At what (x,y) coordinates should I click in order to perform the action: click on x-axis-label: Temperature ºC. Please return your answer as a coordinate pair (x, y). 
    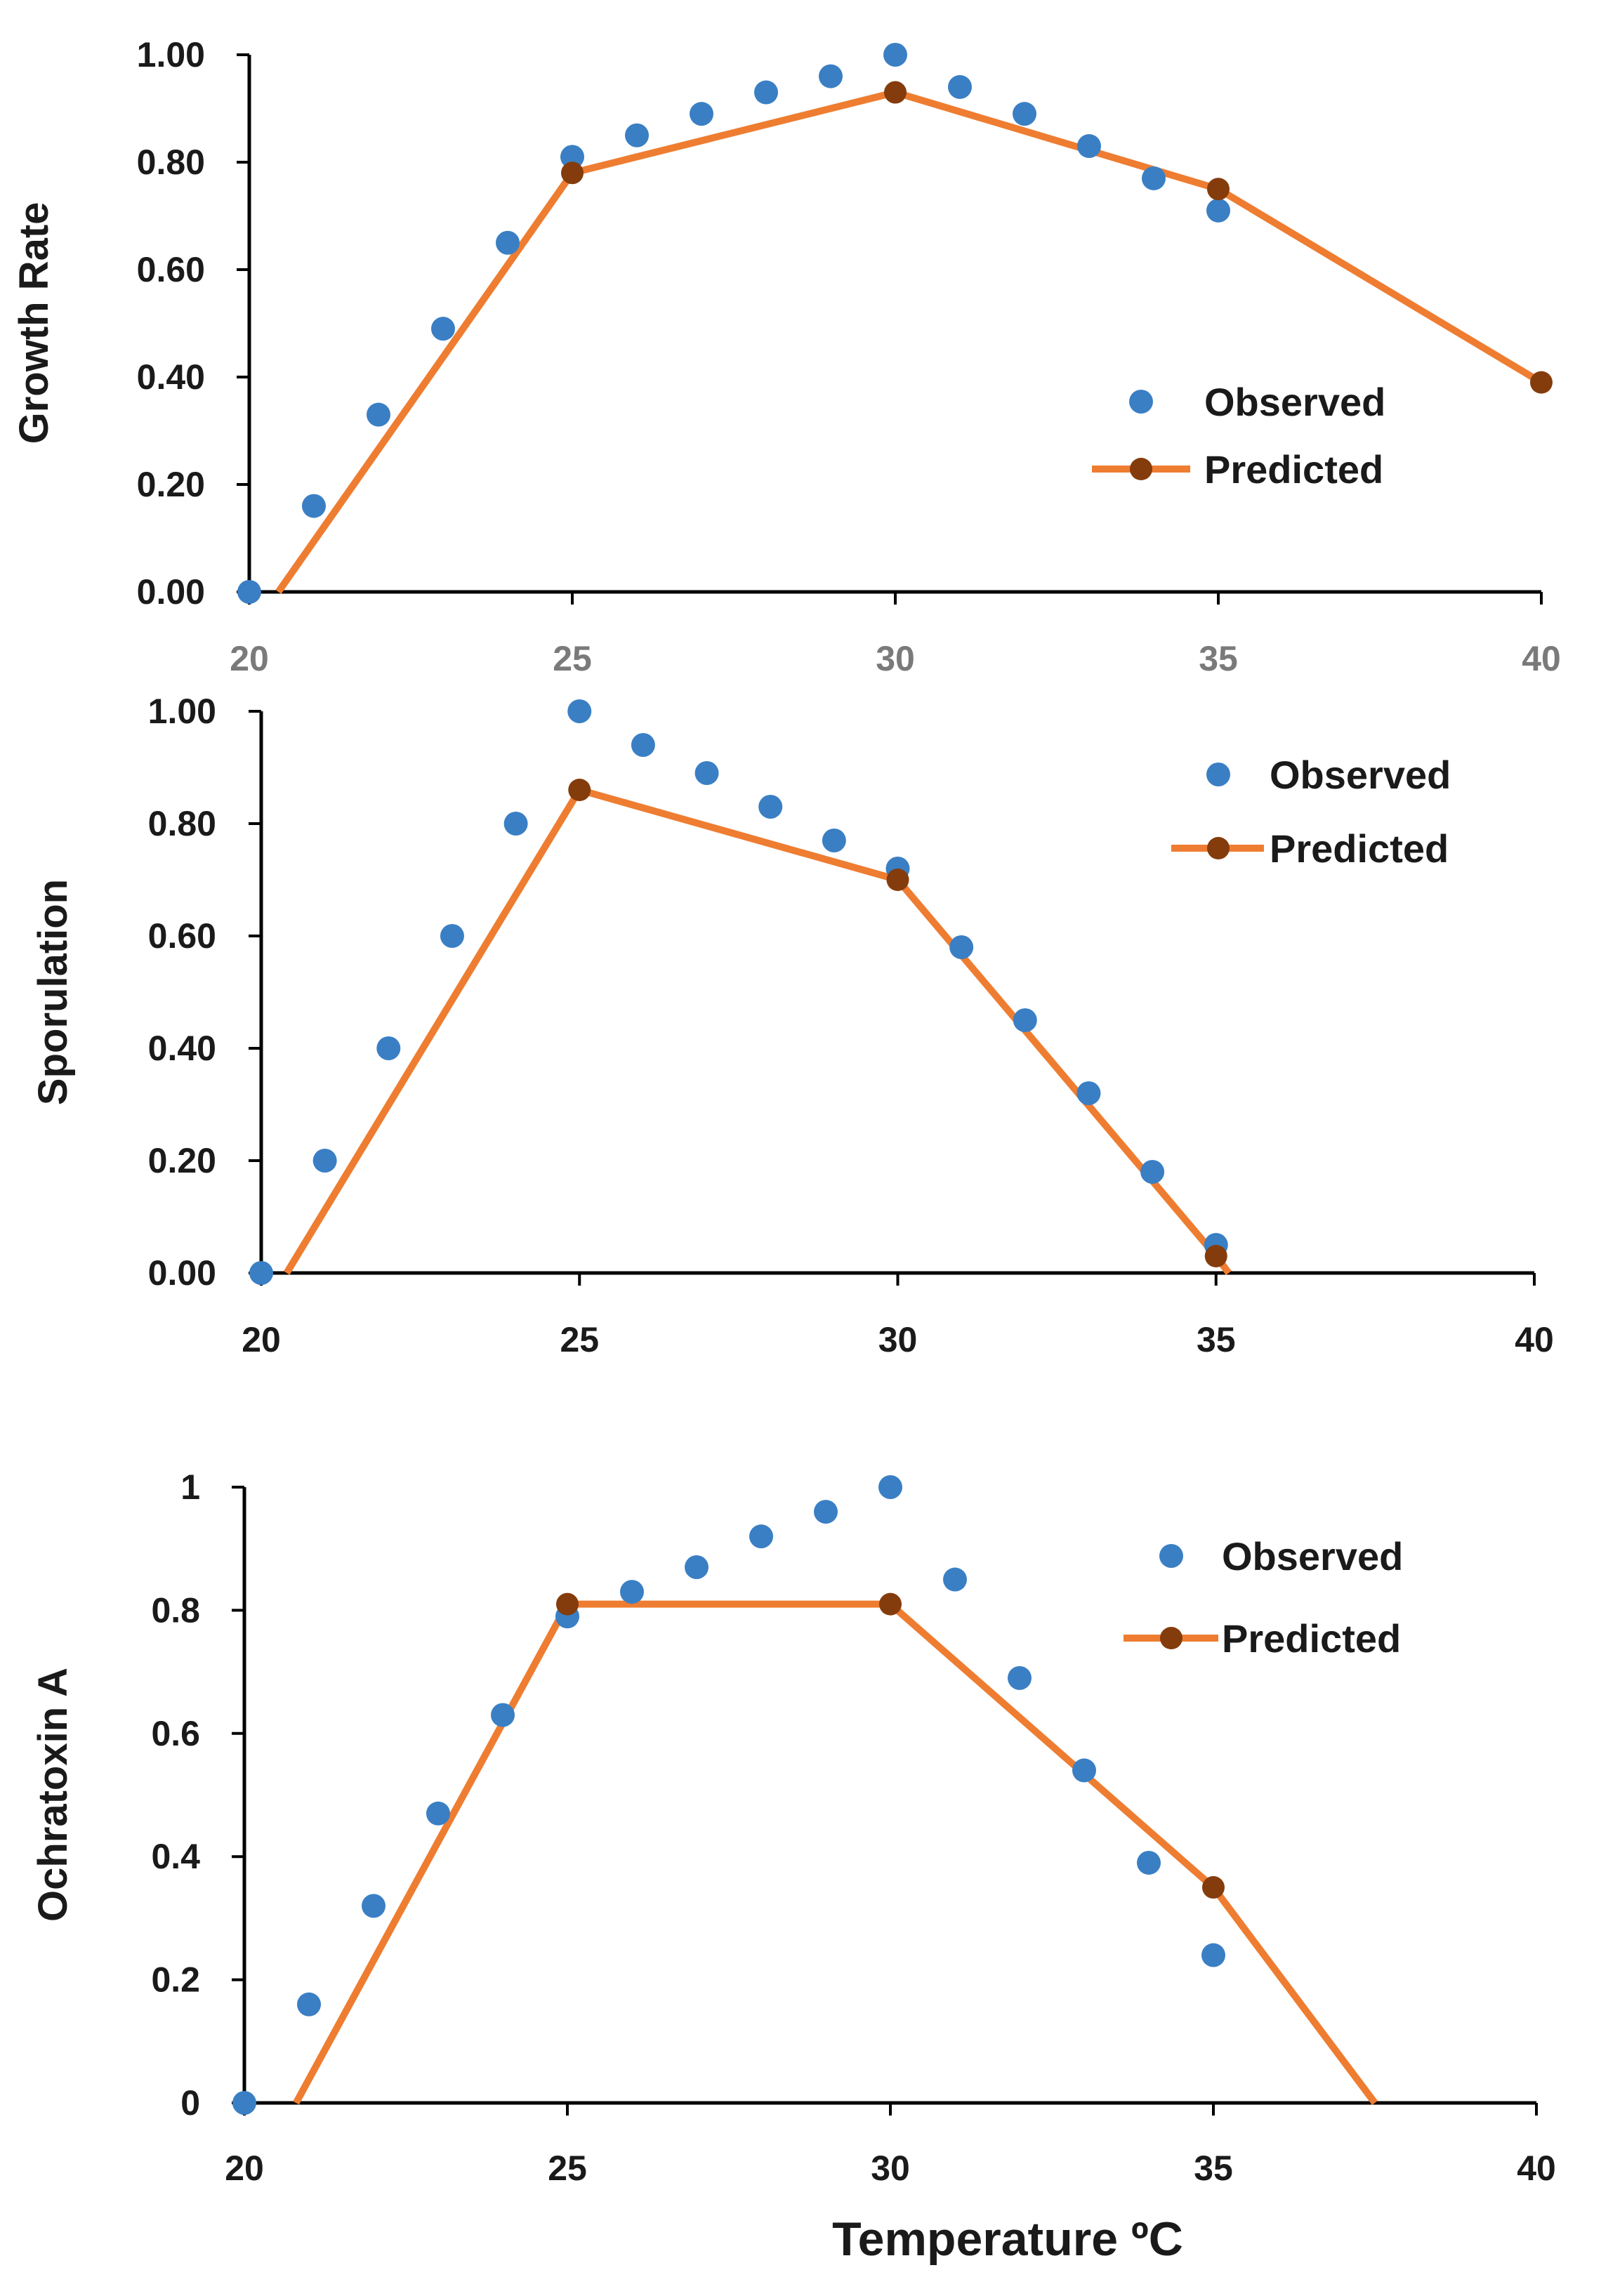
    Looking at the image, I should click on (1008, 2239).